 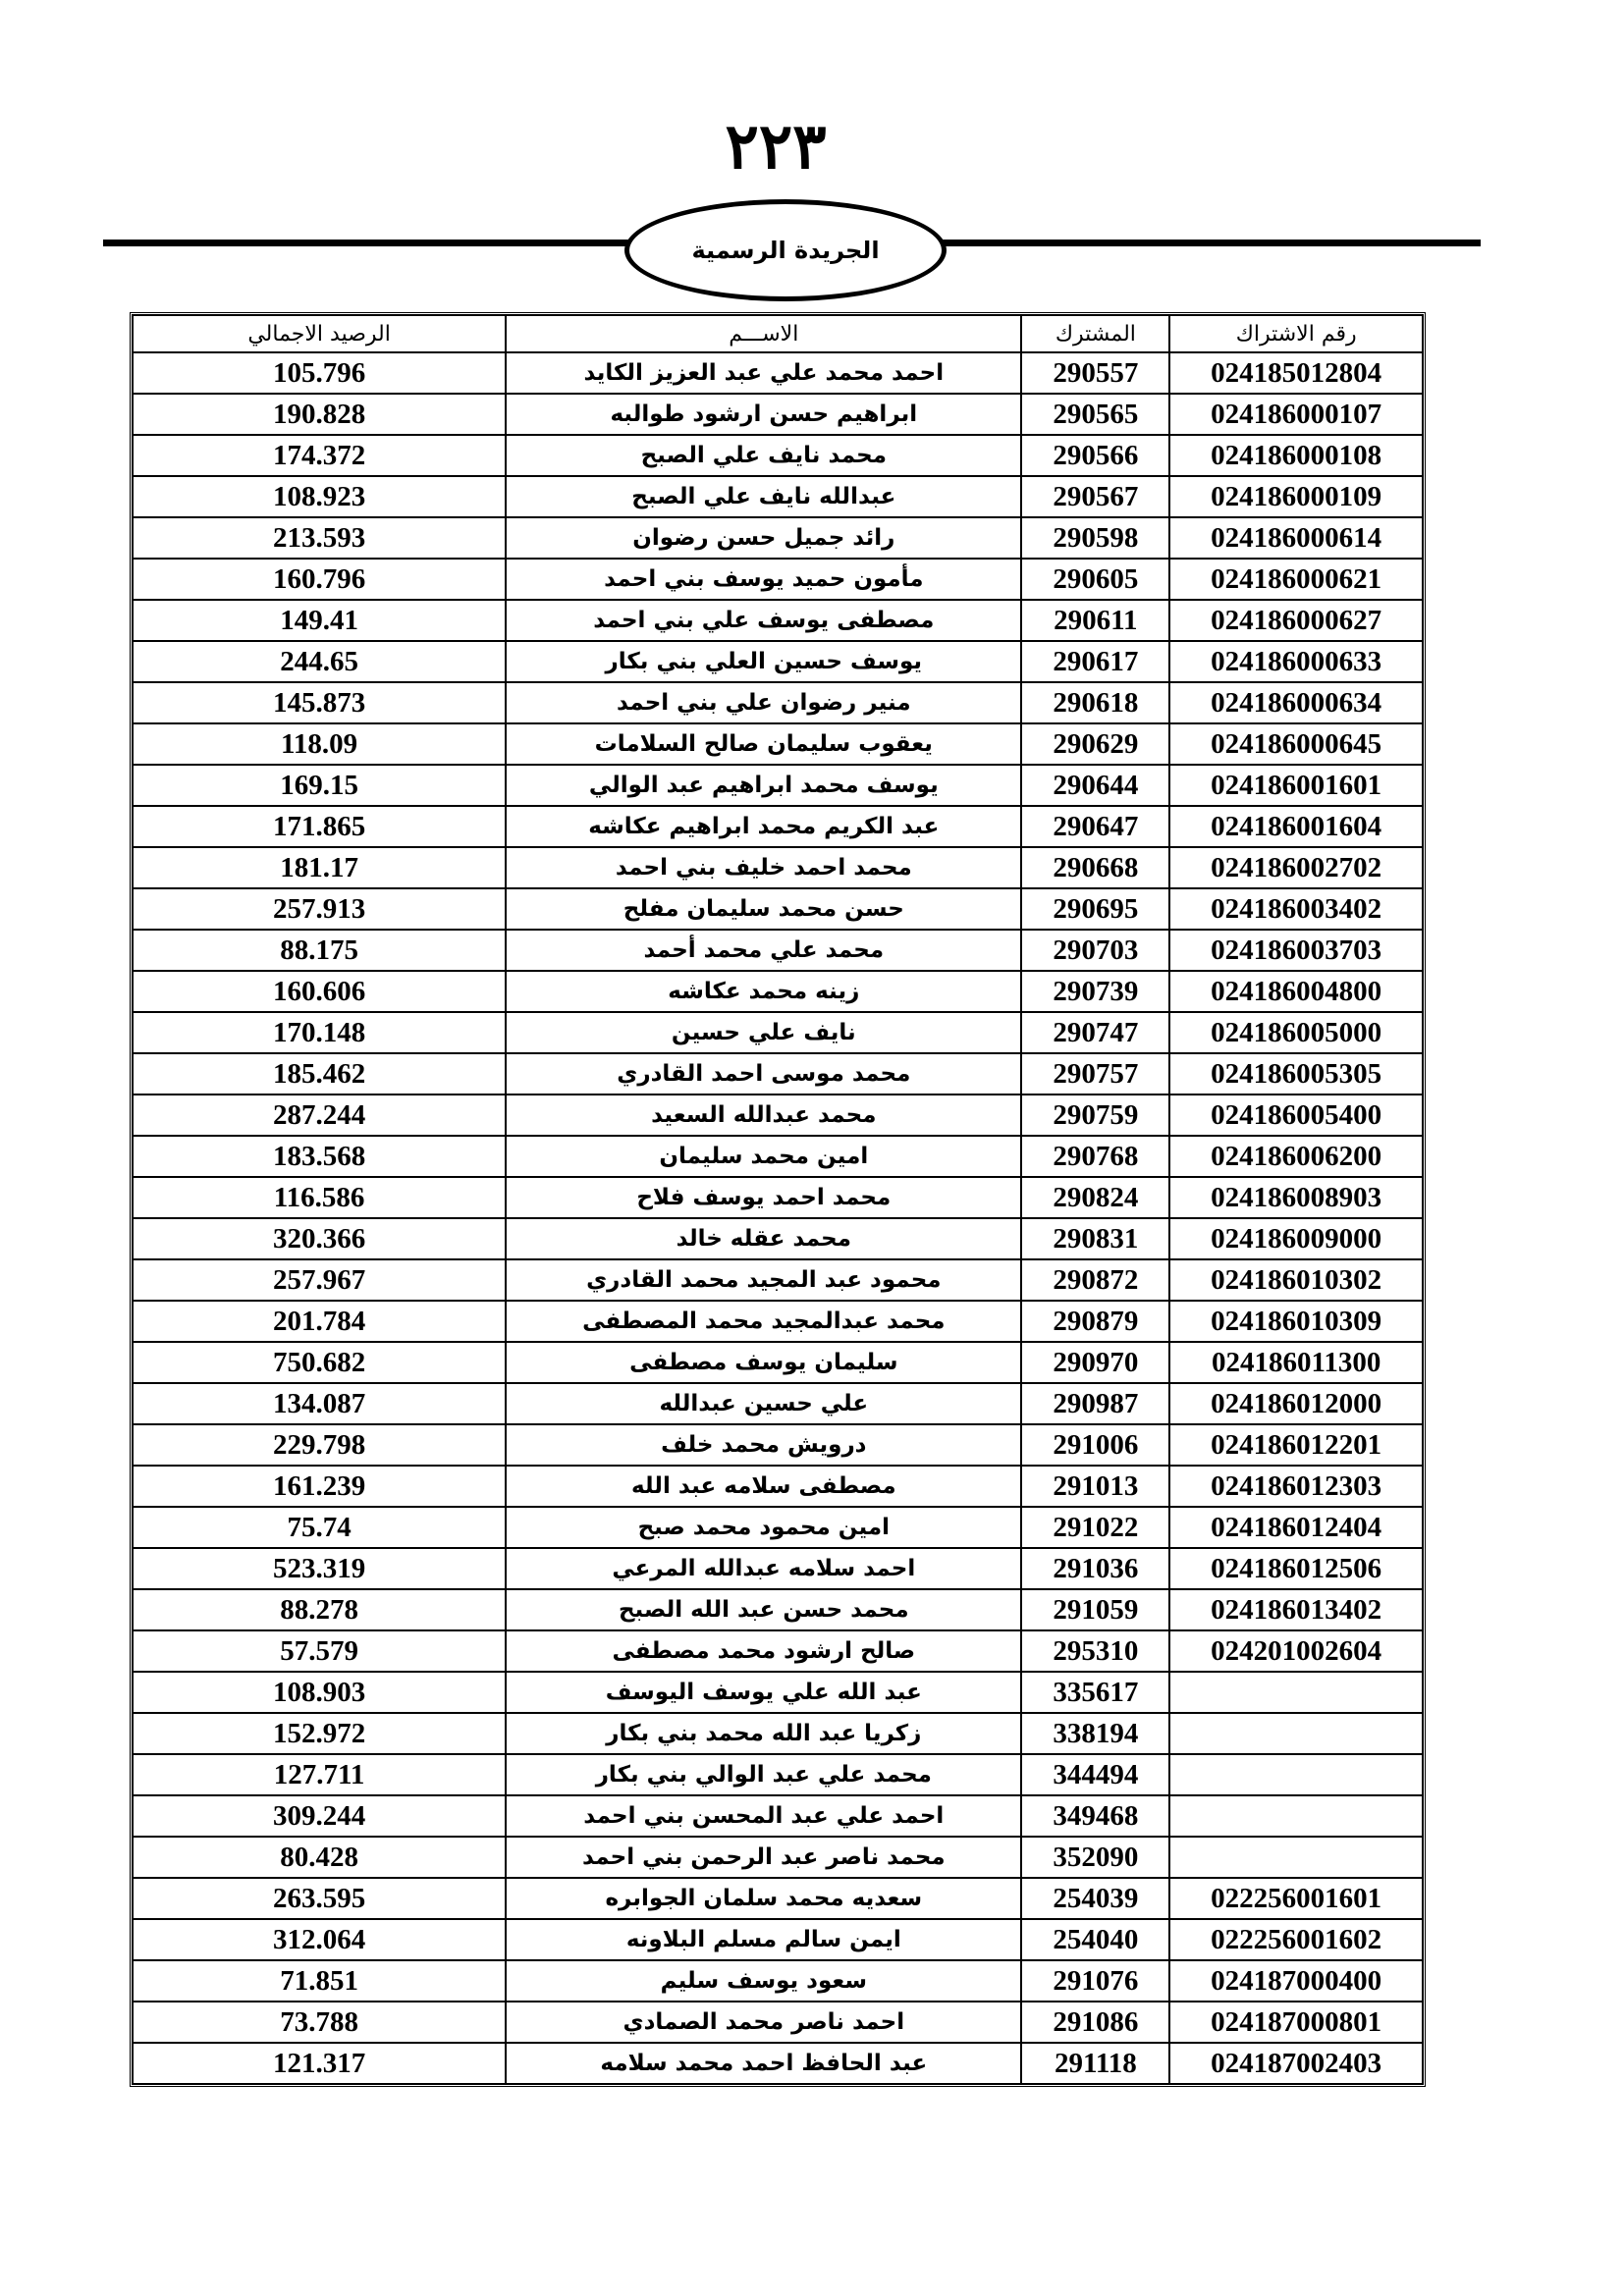 I want to click on cell-subscriber: 290598, so click(x=1095, y=538).